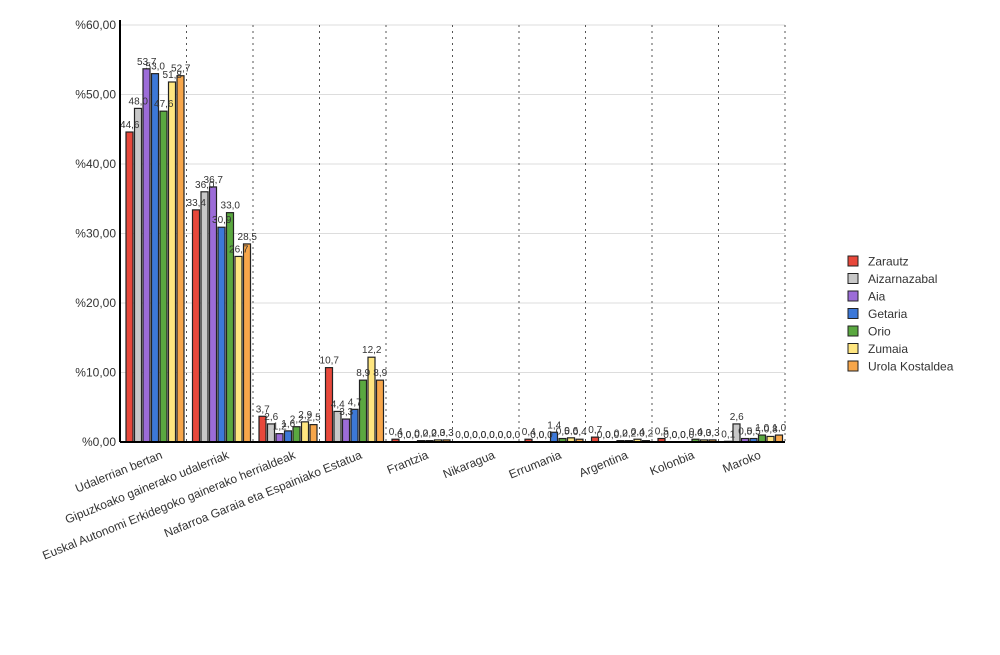 The width and height of the screenshot is (1000, 655). What do you see at coordinates (147, 62) in the screenshot?
I see `data-label: 53,7` at bounding box center [147, 62].